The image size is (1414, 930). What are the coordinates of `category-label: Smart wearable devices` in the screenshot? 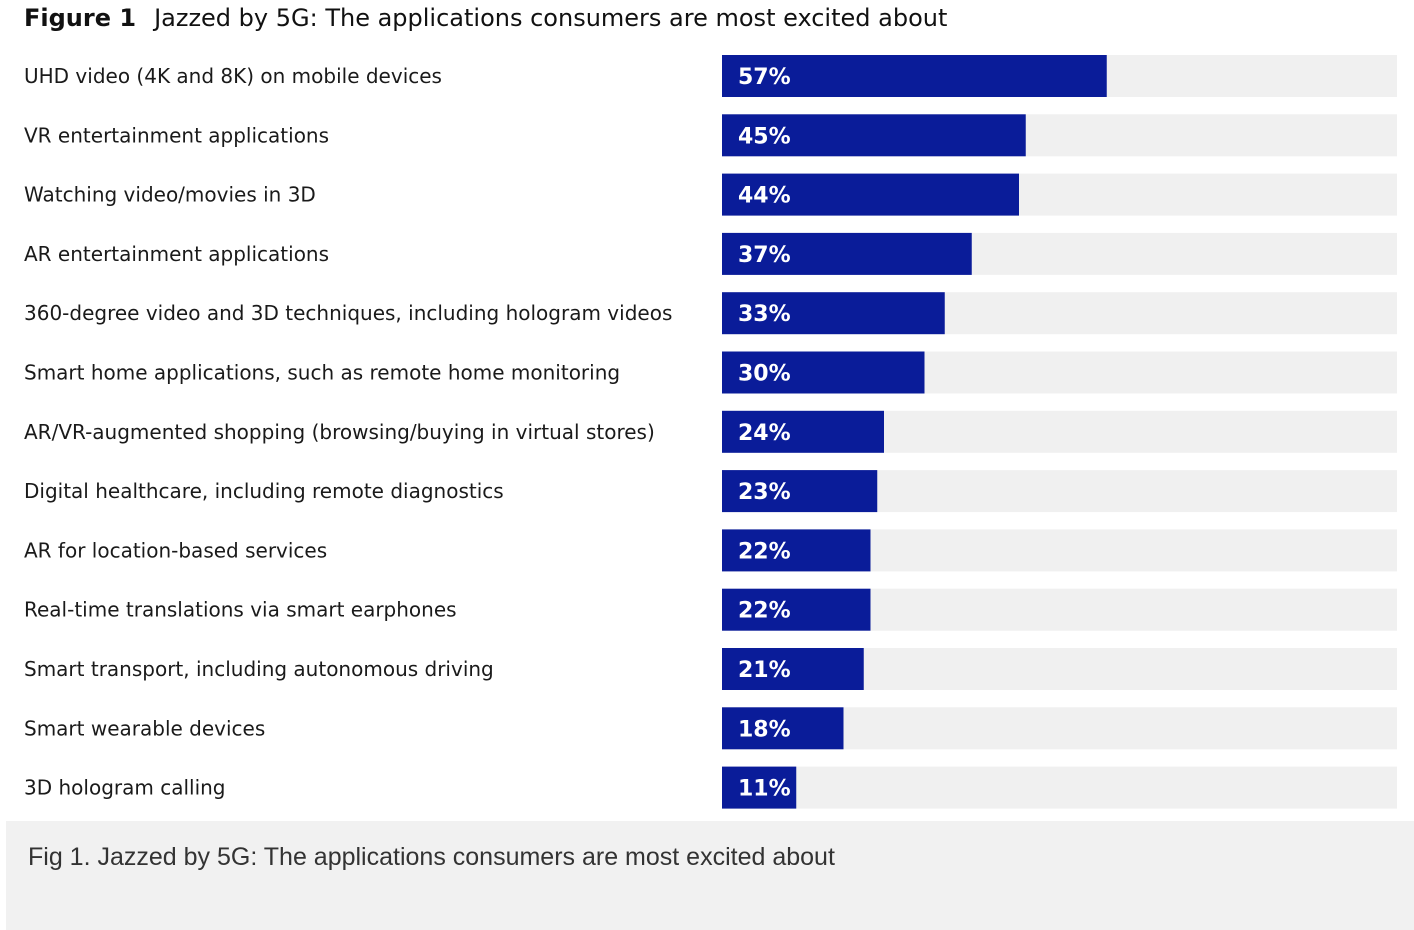 It's located at (144, 728).